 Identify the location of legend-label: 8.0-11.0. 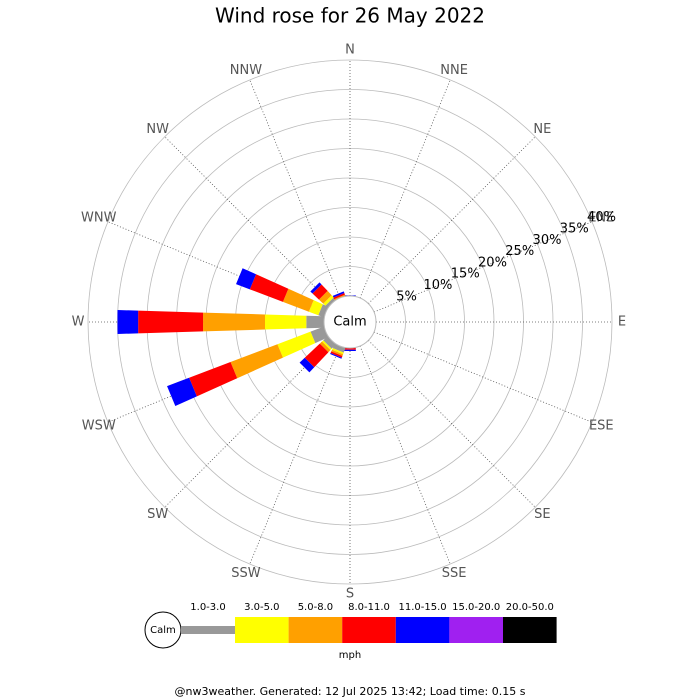
(369, 607).